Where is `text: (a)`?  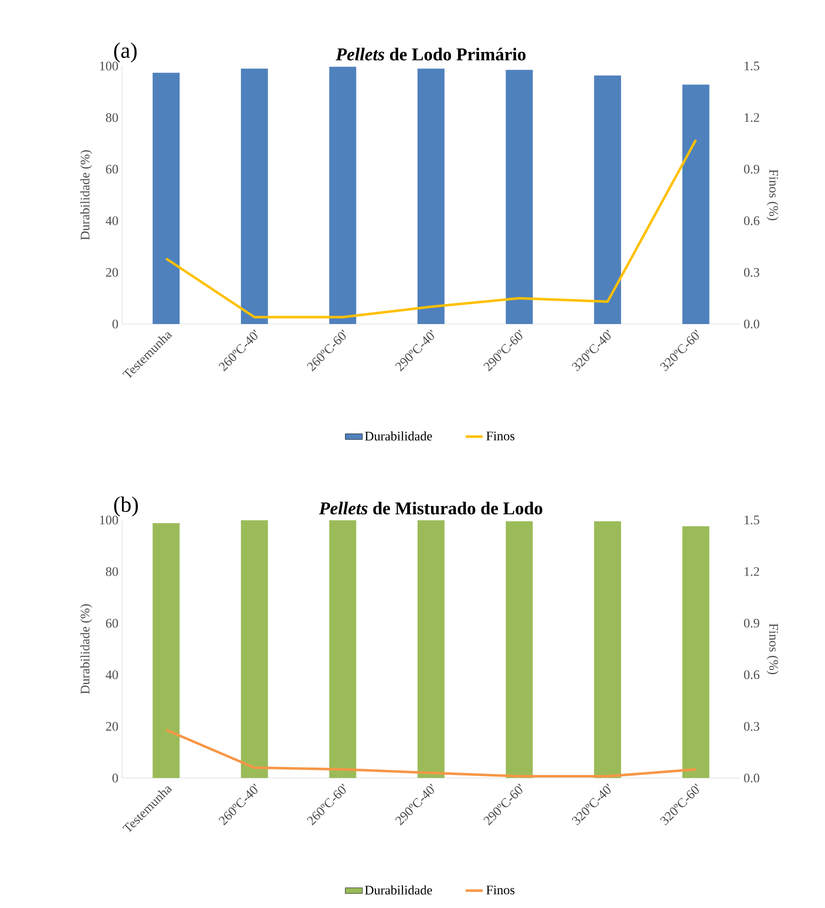
text: (a) is located at coordinates (125, 52).